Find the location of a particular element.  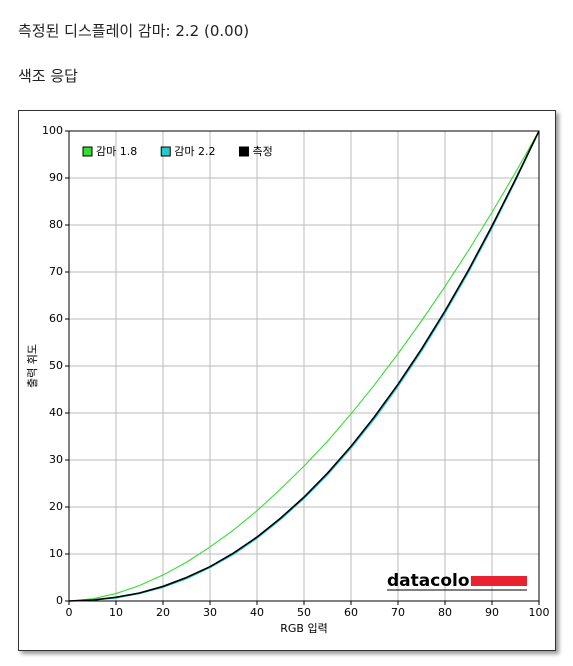

section-title: 색조 응답 is located at coordinates (48, 76).